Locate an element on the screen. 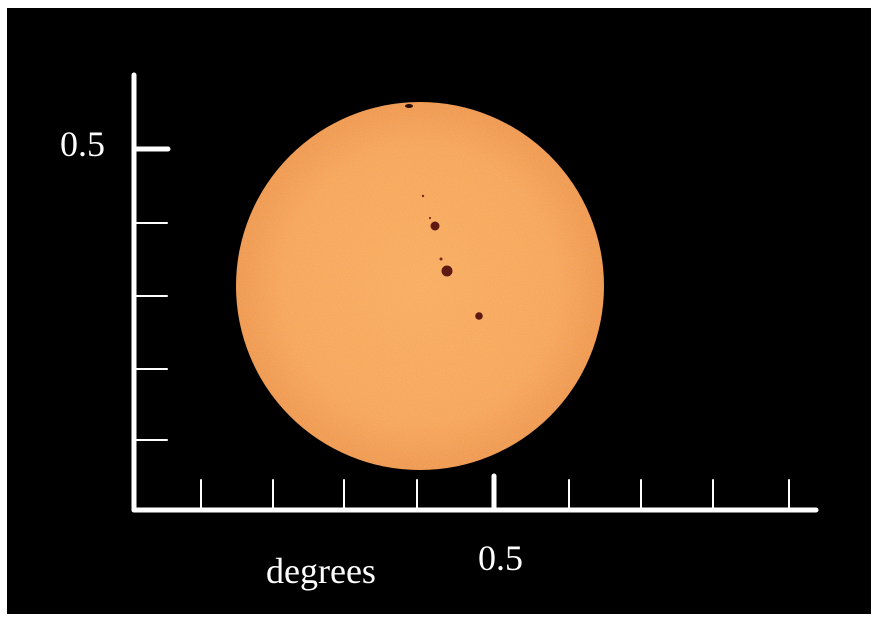 The image size is (878, 622). x-axis is located at coordinates (475, 493).